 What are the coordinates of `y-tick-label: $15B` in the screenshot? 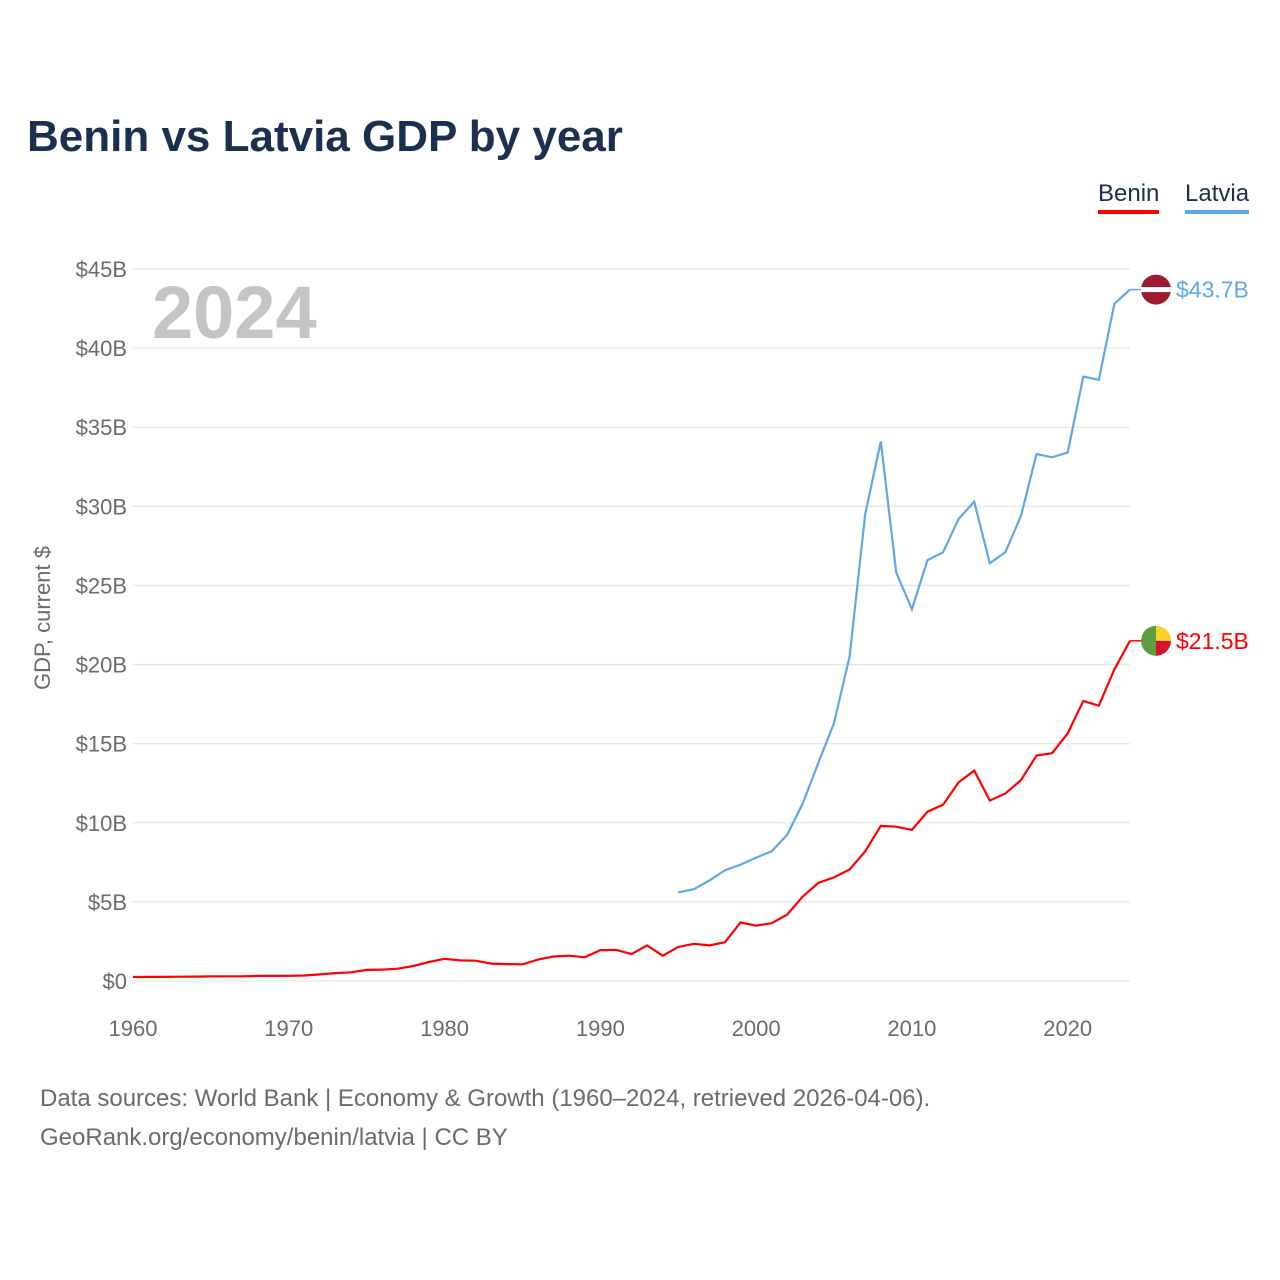 It's located at (101, 744).